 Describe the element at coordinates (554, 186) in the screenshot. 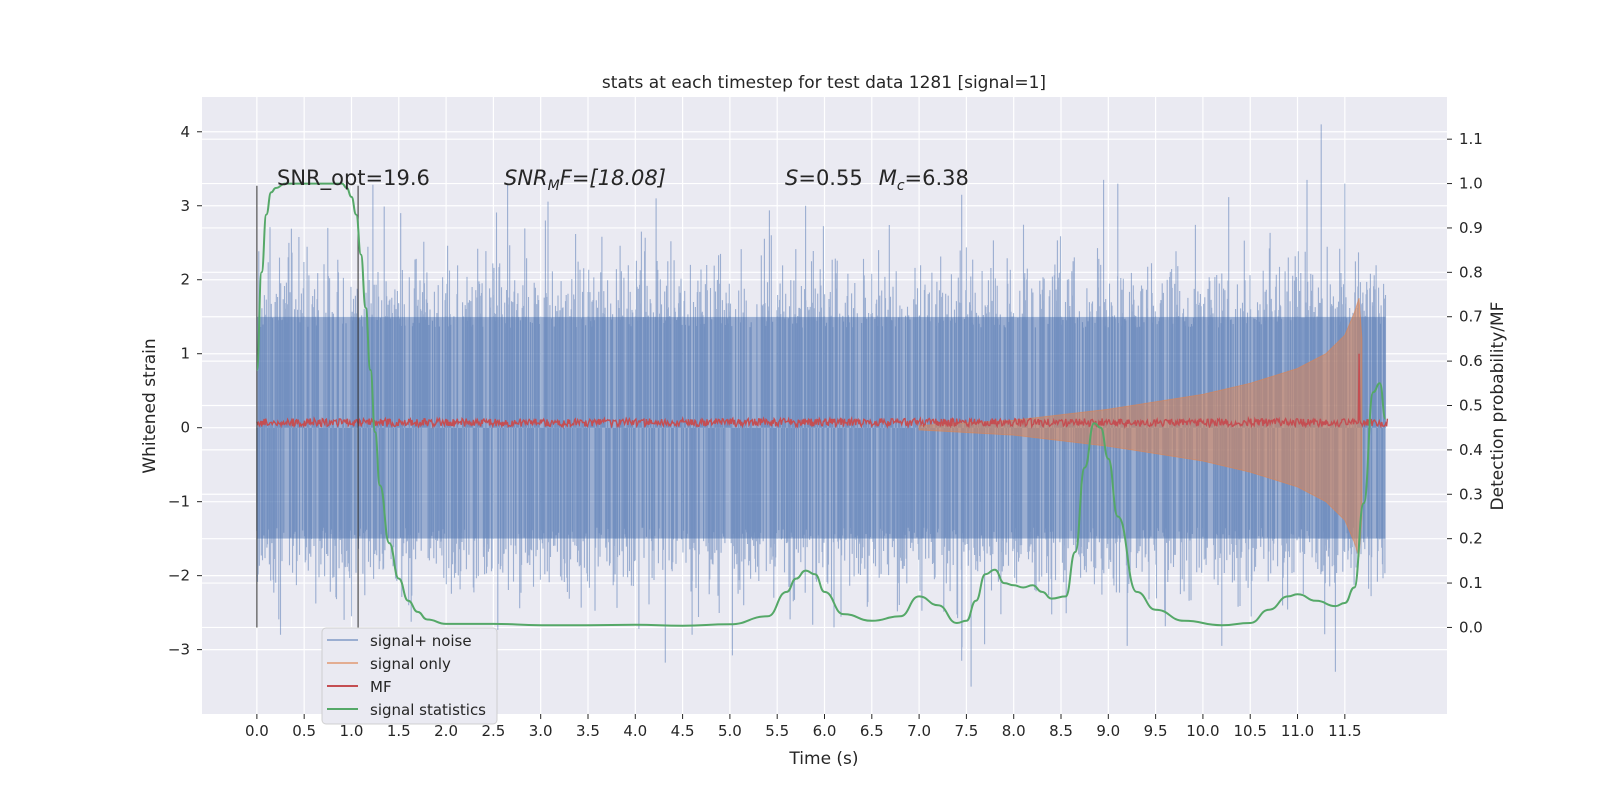

I see `snr-mf-subscript: M` at that location.